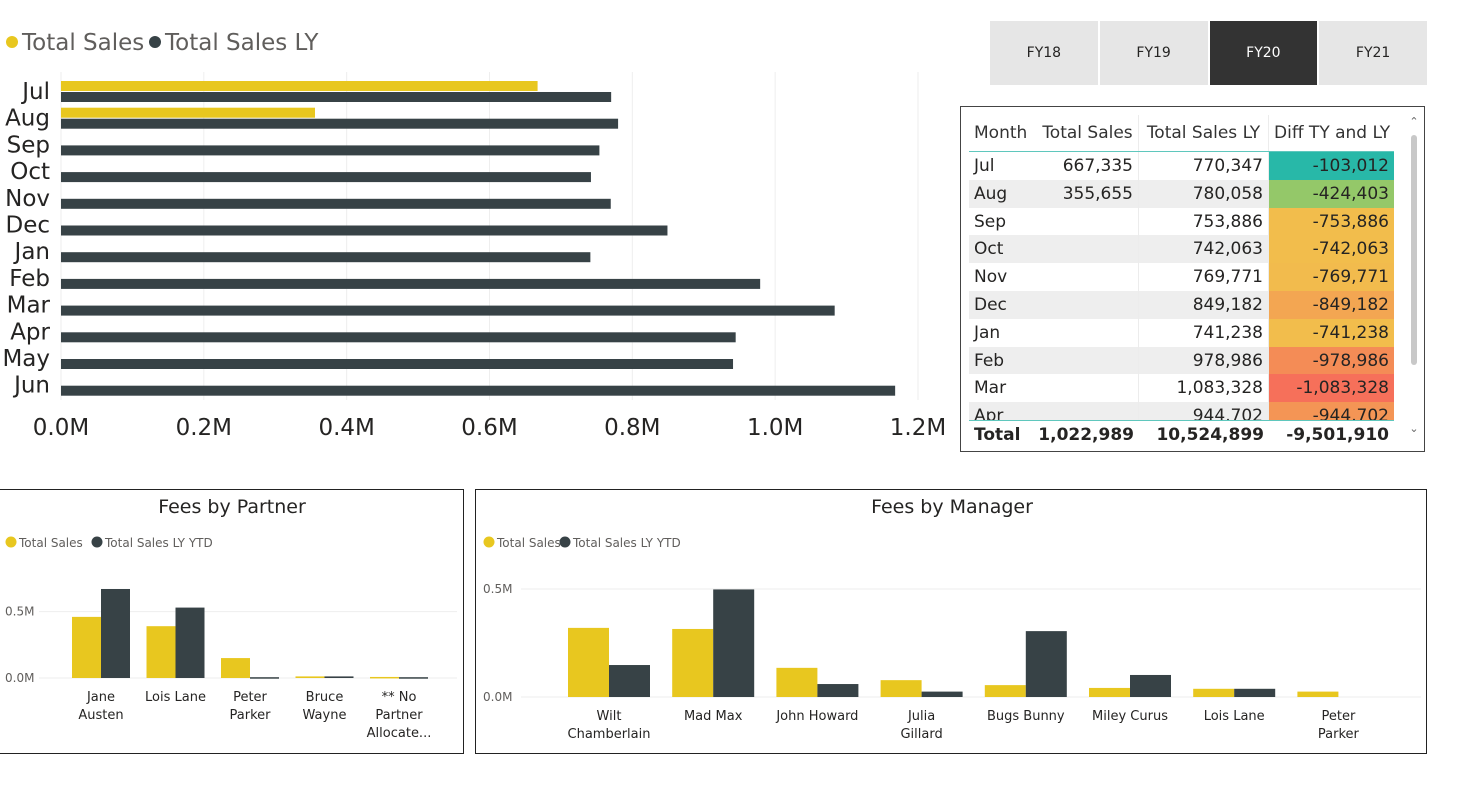  What do you see at coordinates (1204, 332) in the screenshot?
I see `cell-total-sales-ly: 741,238` at bounding box center [1204, 332].